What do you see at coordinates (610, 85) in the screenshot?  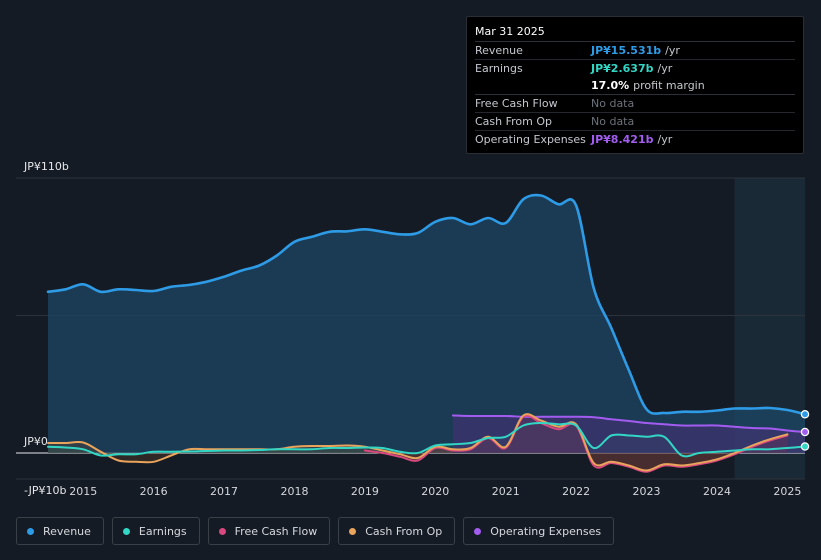 I see `tooltip-value: 17.0%` at bounding box center [610, 85].